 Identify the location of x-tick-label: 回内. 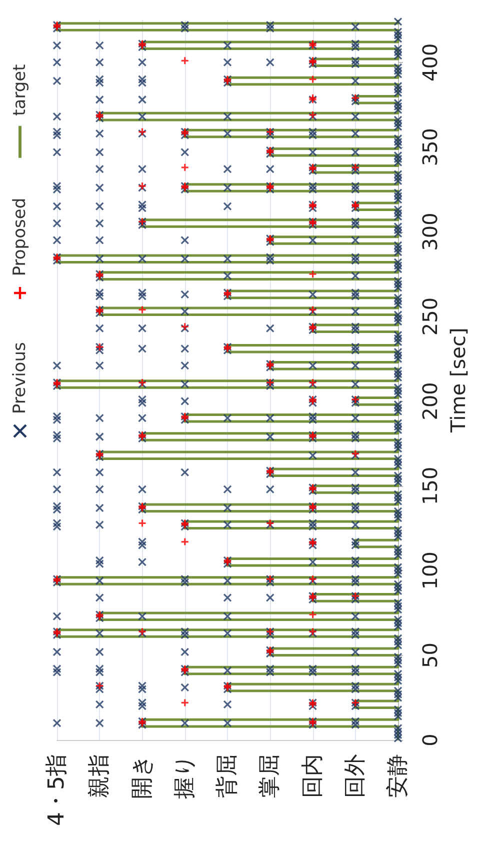
(313, 776).